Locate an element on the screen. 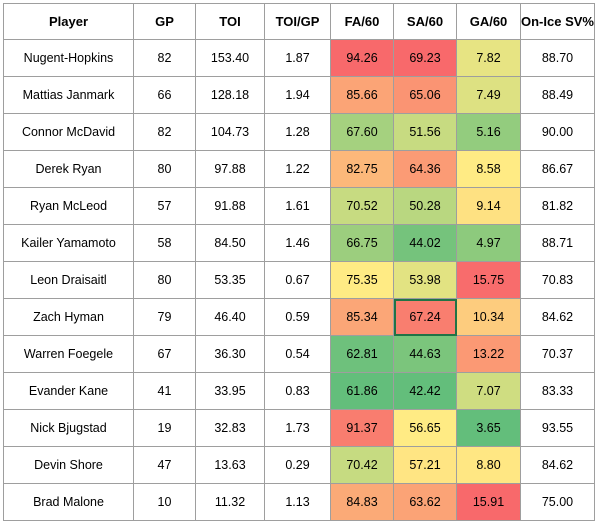 This screenshot has height=525, width=596. gp-cell: 79 is located at coordinates (164, 317).